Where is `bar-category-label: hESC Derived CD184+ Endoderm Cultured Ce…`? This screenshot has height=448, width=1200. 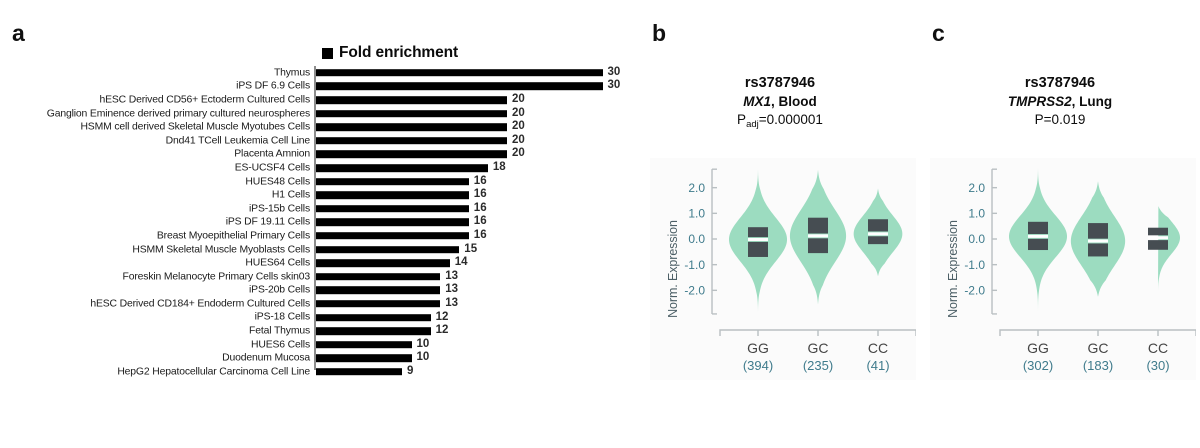 bar-category-label: hESC Derived CD184+ Endoderm Cultured Ce… is located at coordinates (200, 304).